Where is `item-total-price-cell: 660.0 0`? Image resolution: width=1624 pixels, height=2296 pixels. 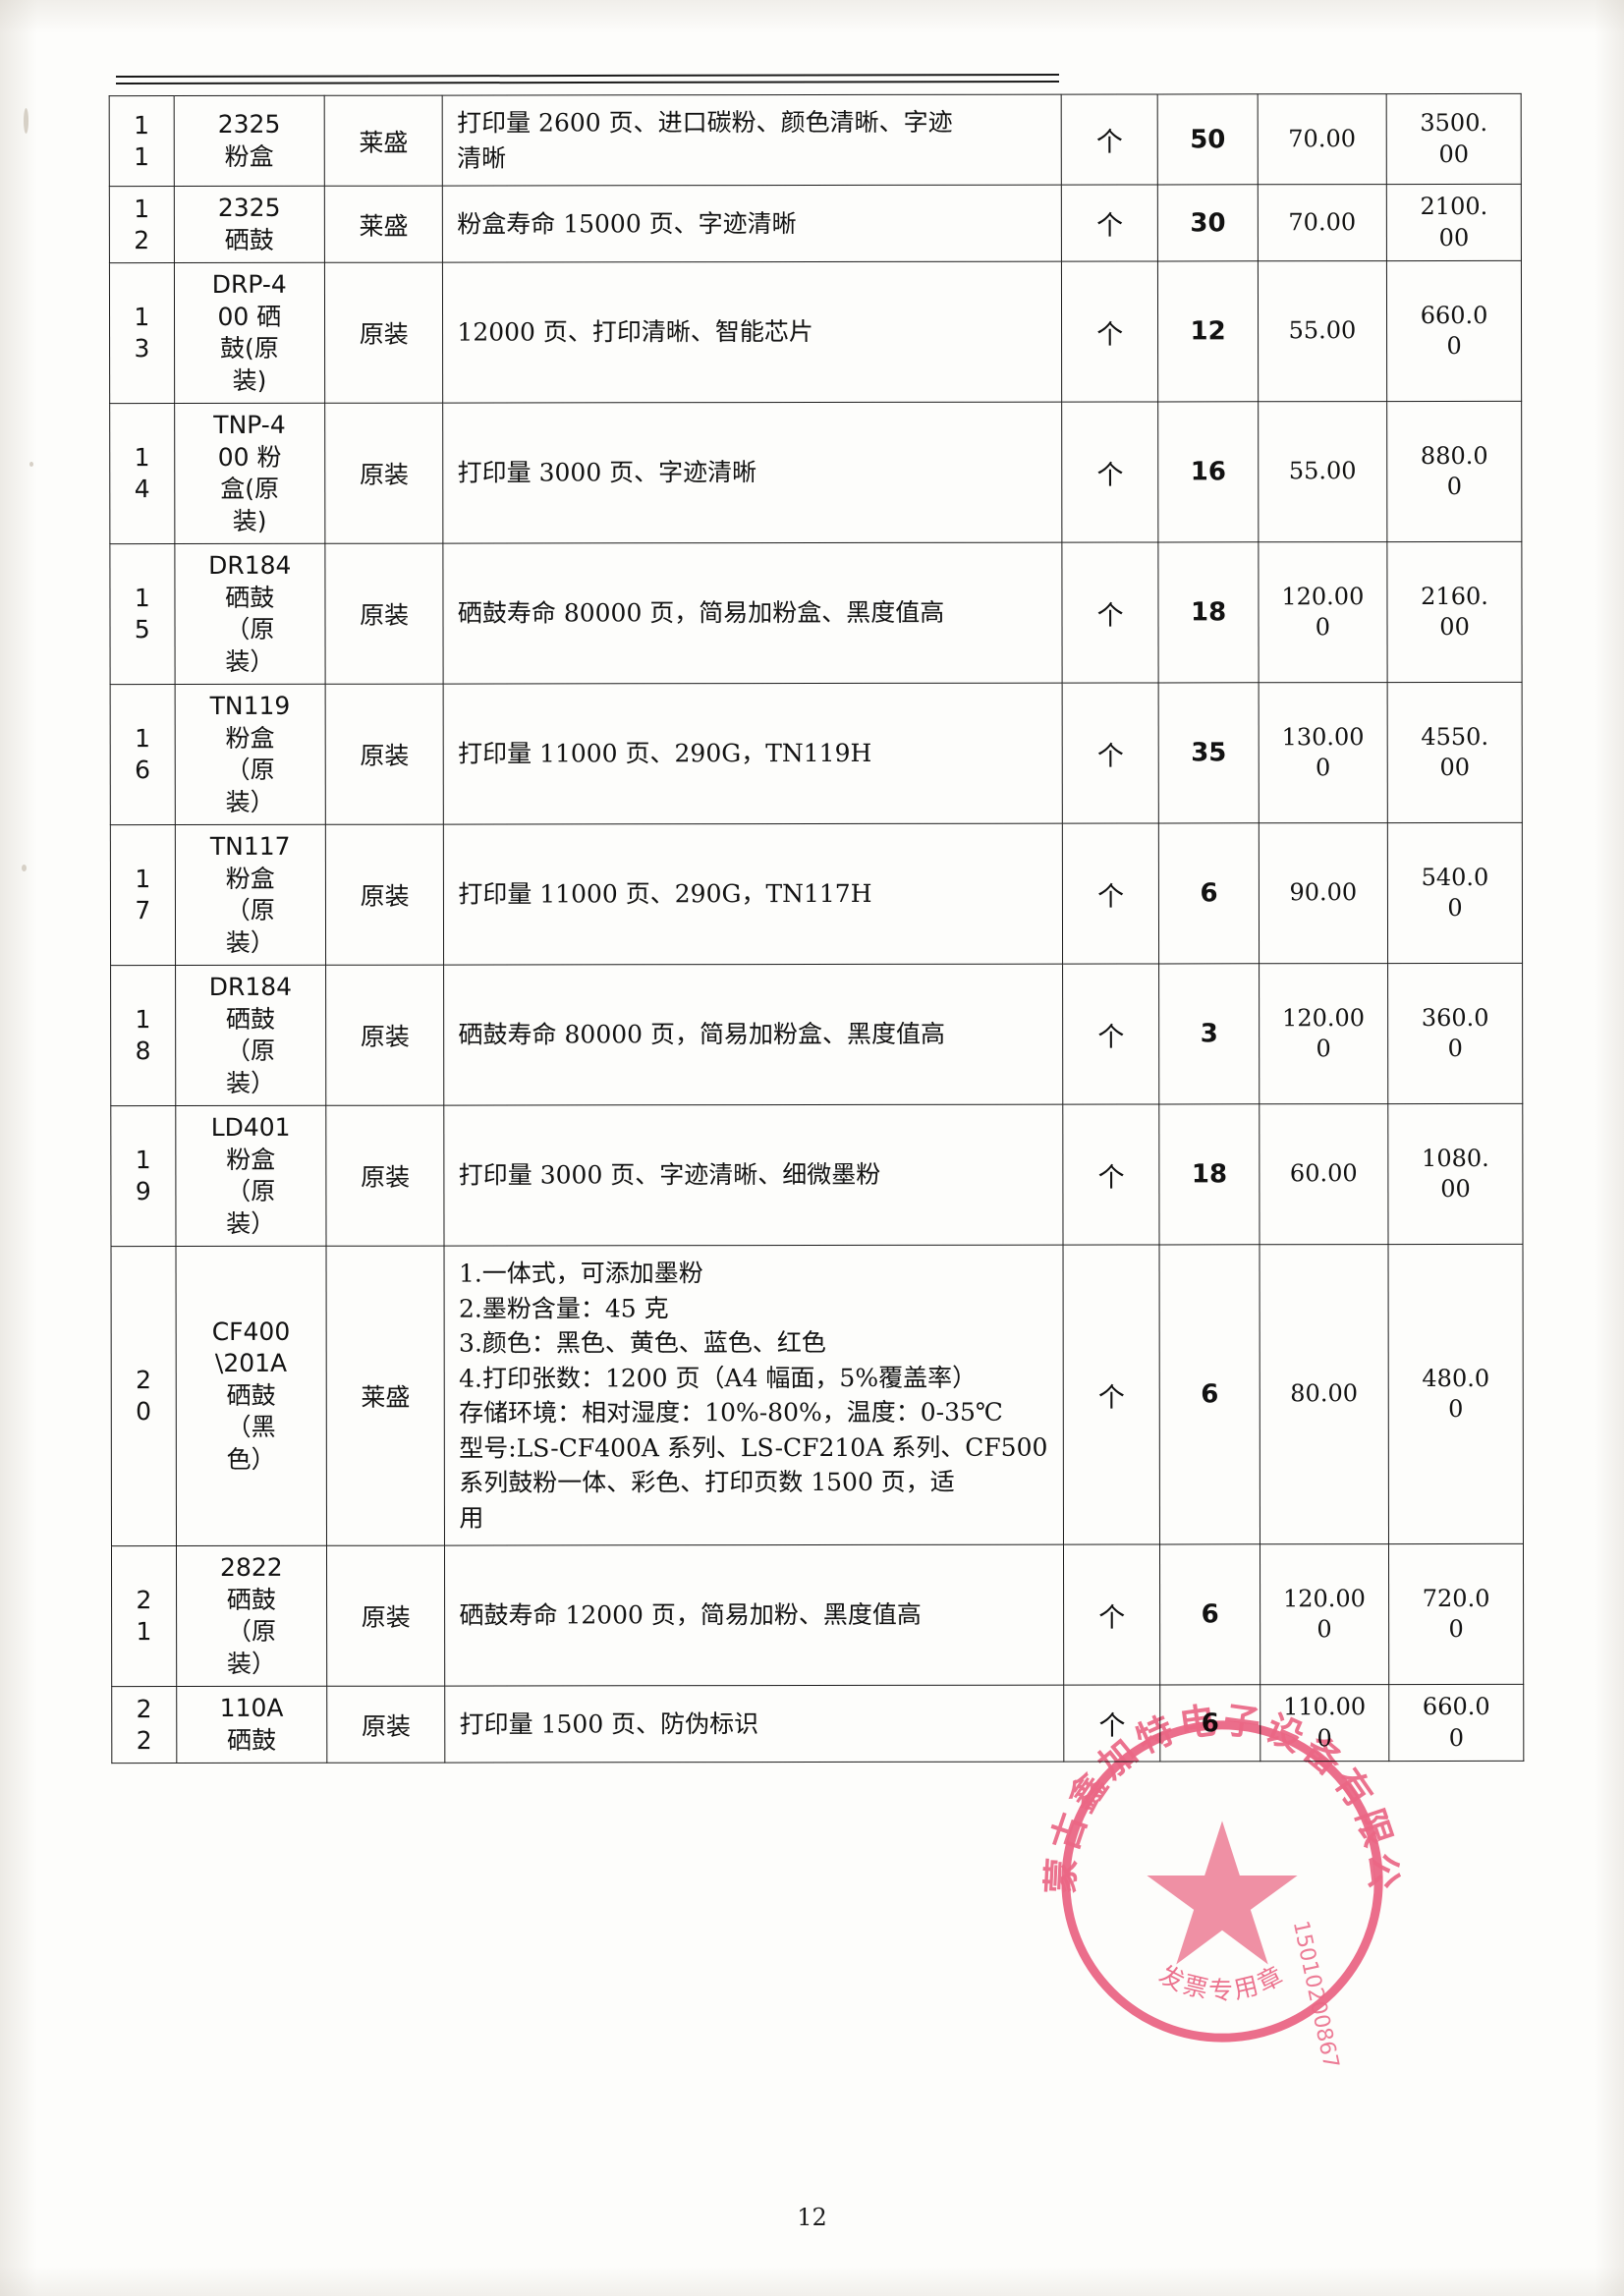
item-total-price-cell: 660.0 0 is located at coordinates (1456, 1723).